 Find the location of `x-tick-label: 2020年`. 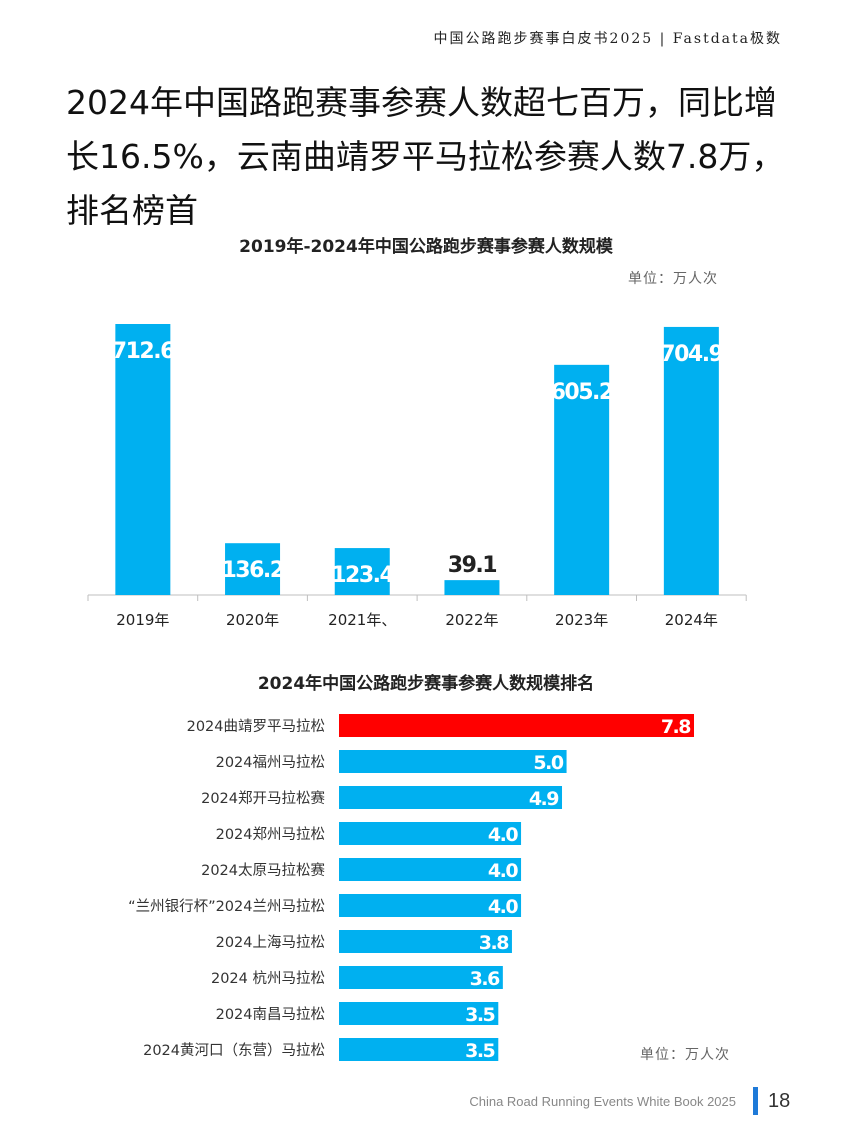

x-tick-label: 2020年 is located at coordinates (252, 620).